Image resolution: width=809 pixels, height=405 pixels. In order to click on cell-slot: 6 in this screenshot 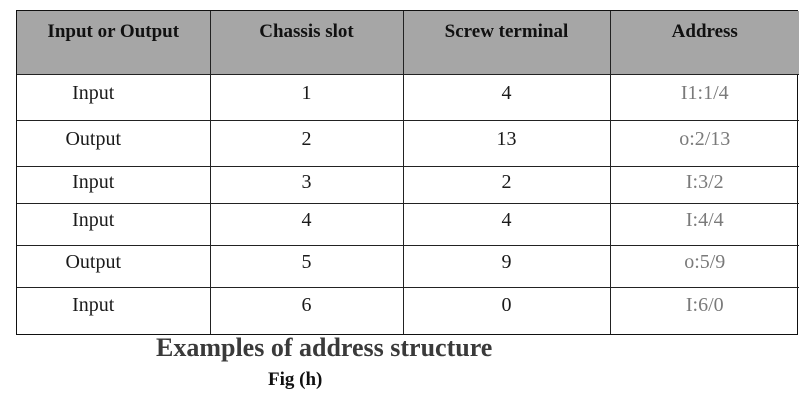, I will do `click(307, 310)`.